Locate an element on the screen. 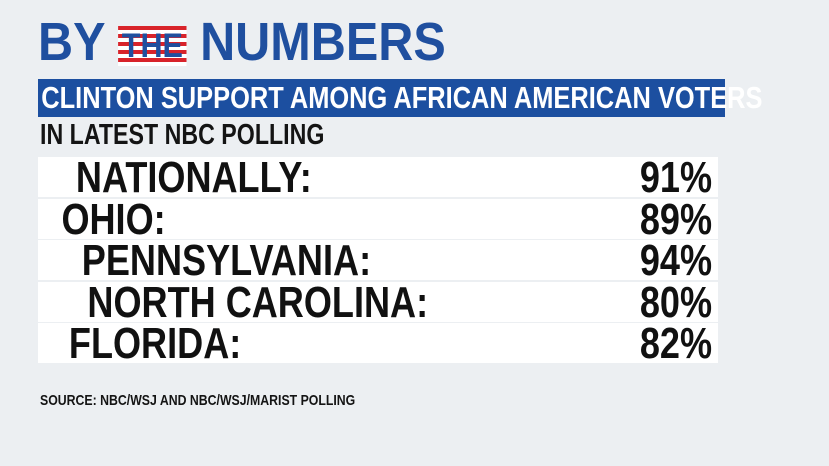 The height and width of the screenshot is (466, 829). row-label: OHIO: is located at coordinates (113, 219).